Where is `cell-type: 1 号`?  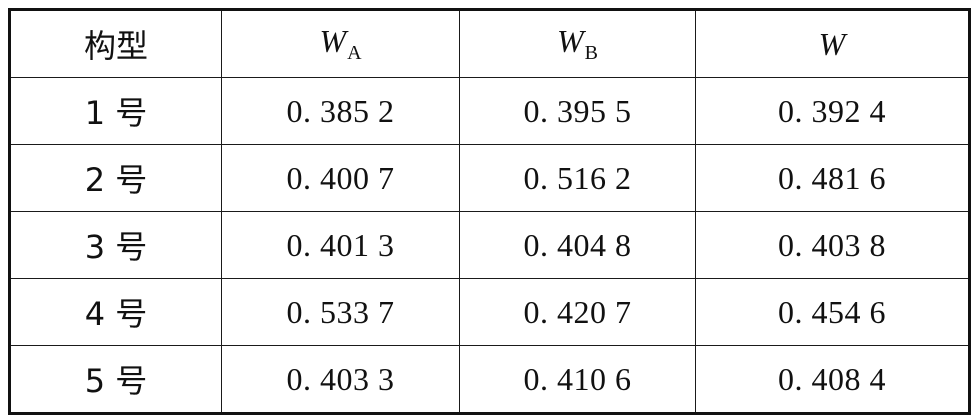 cell-type: 1 号 is located at coordinates (115, 111).